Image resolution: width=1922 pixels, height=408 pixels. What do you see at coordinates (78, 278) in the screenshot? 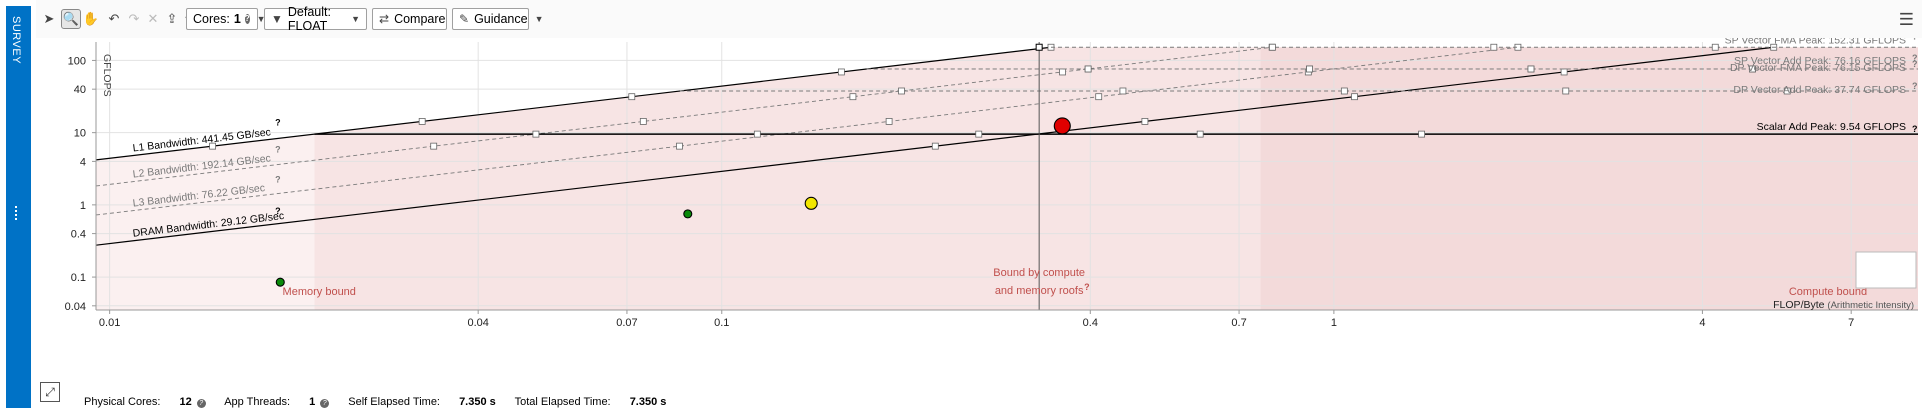
I see `y-tick-label: 0.1` at bounding box center [78, 278].